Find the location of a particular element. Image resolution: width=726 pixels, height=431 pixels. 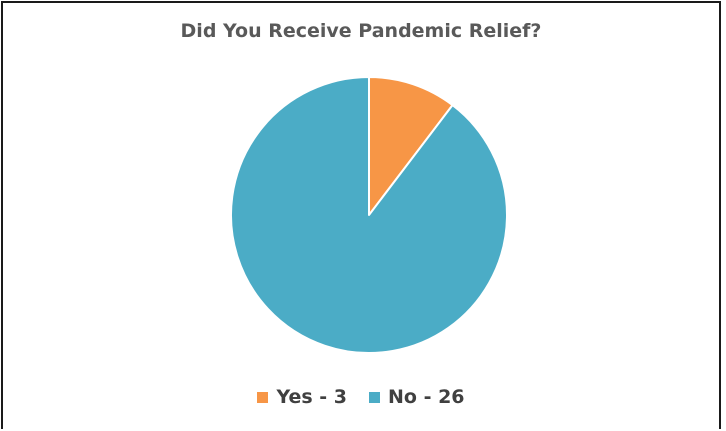

legend-item-no: No - 26 is located at coordinates (417, 397).